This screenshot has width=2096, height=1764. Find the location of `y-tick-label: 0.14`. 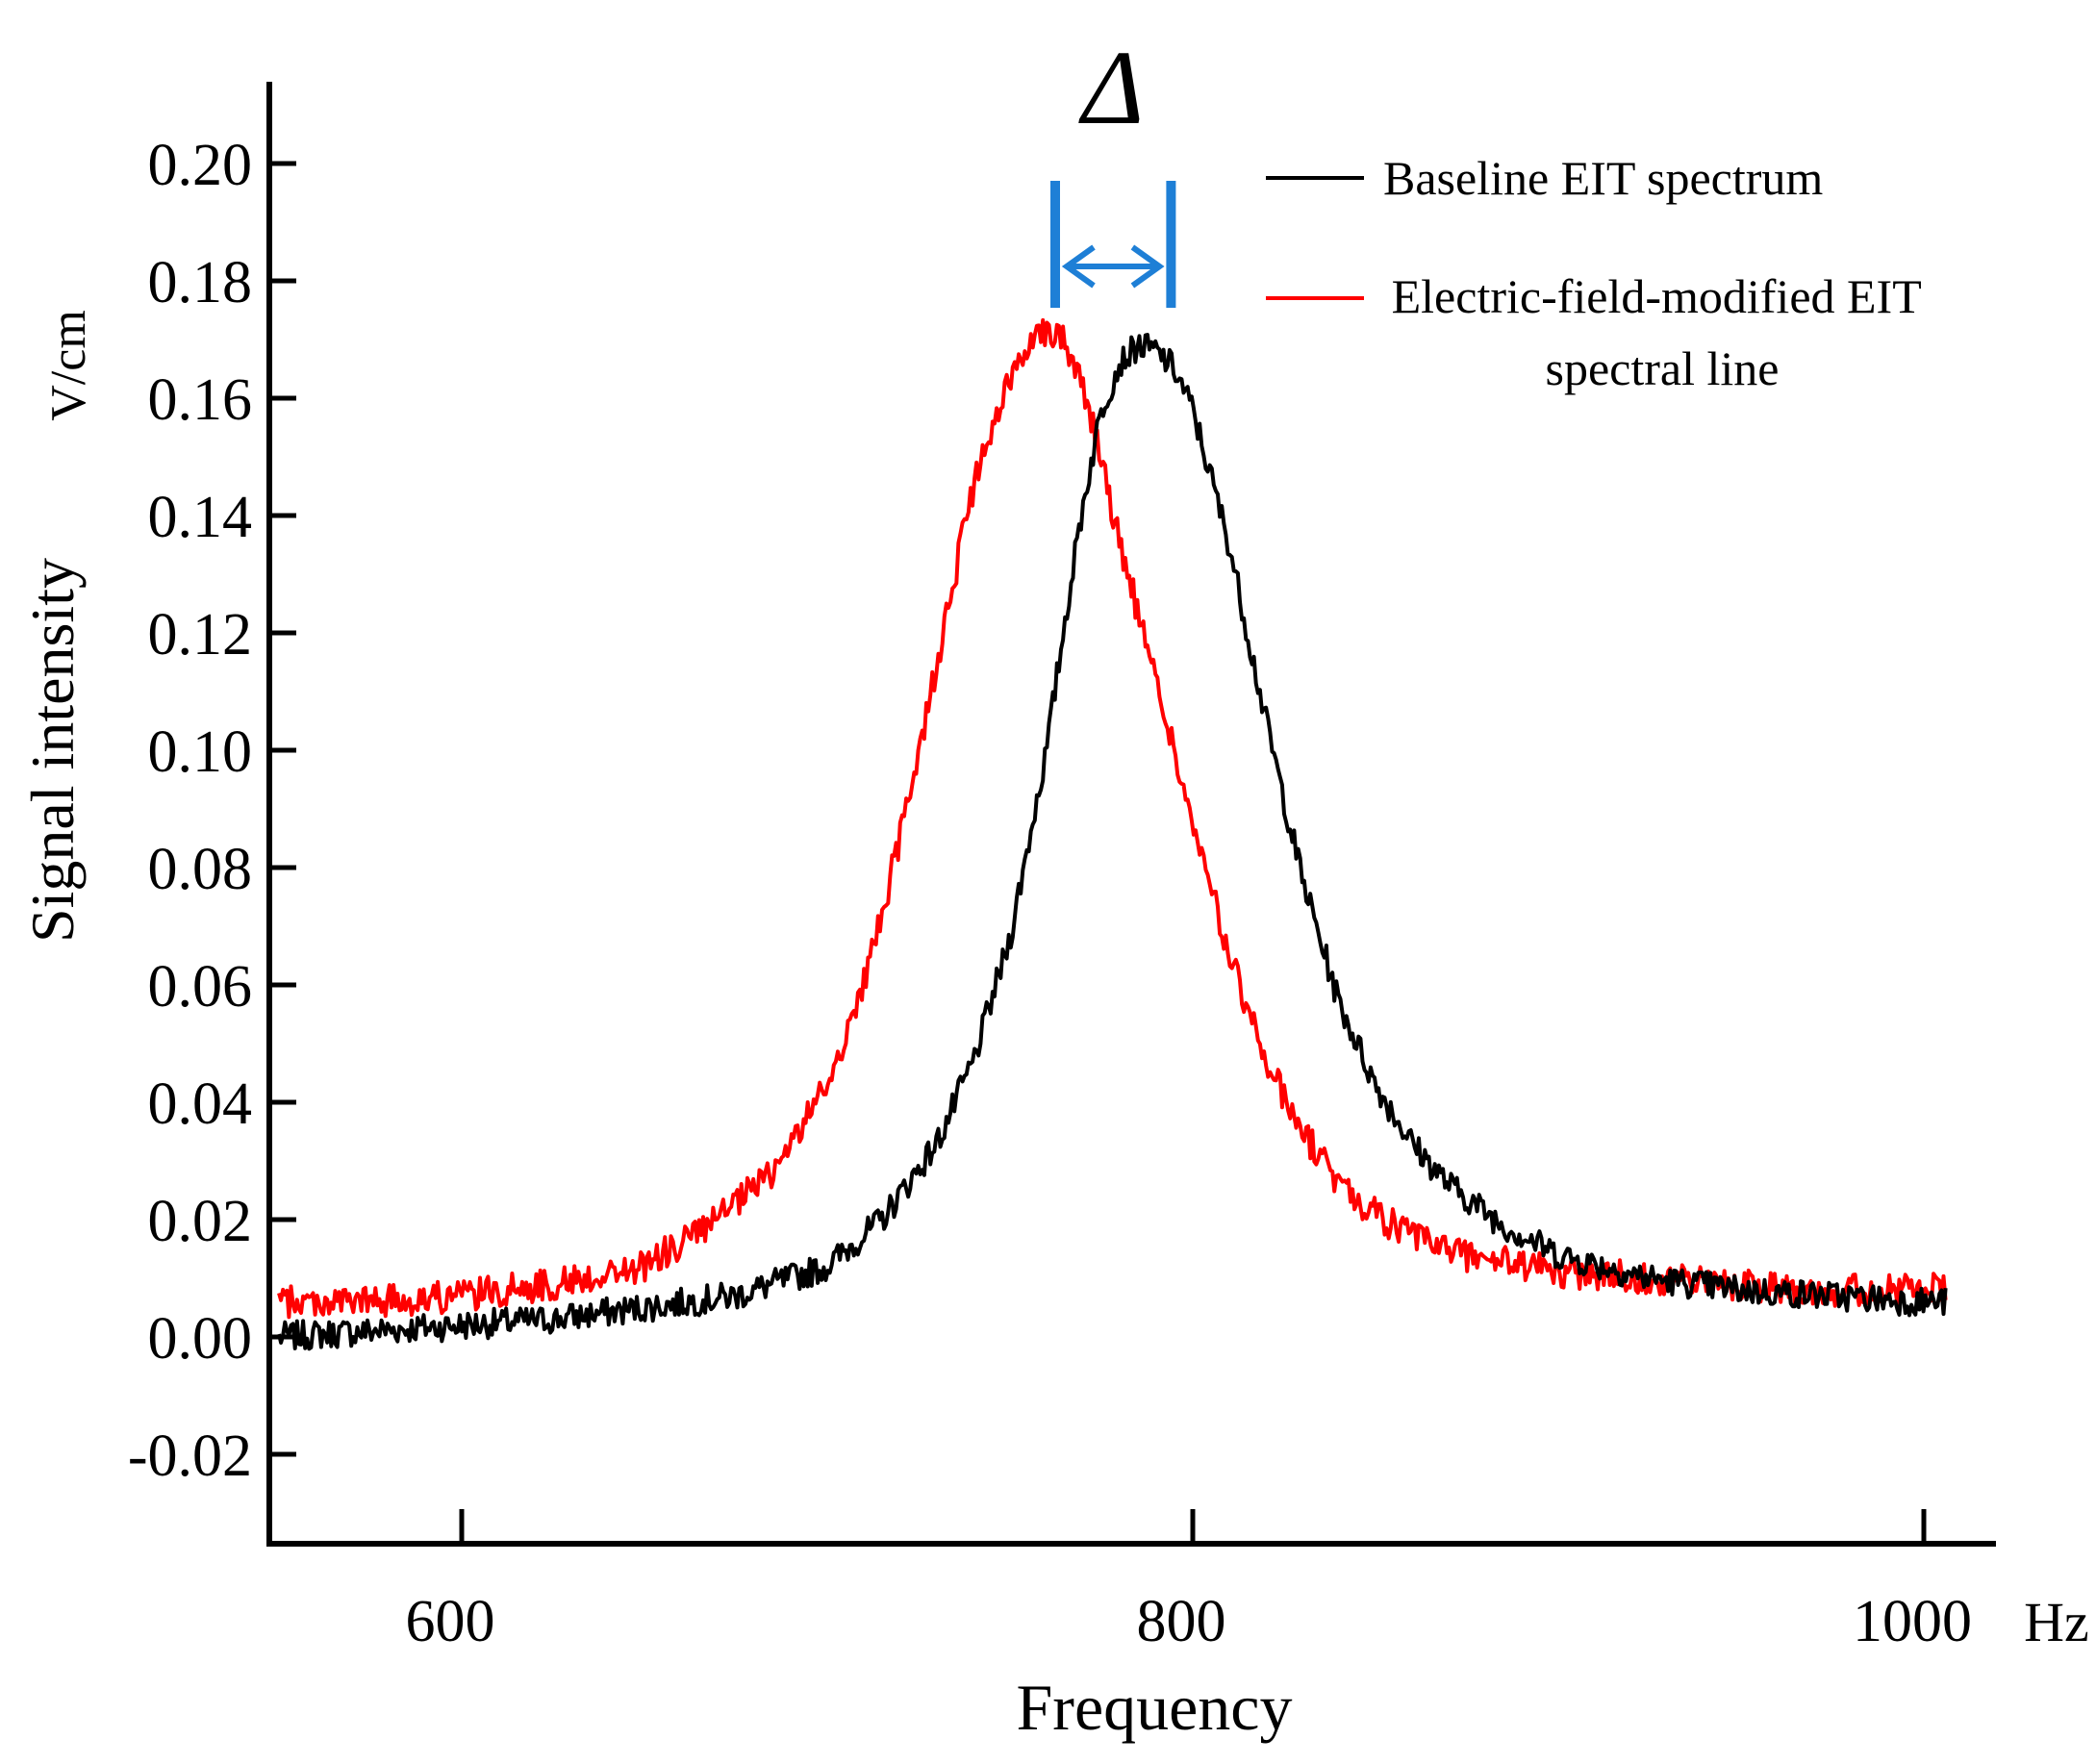

y-tick-label: 0.14 is located at coordinates (200, 518).